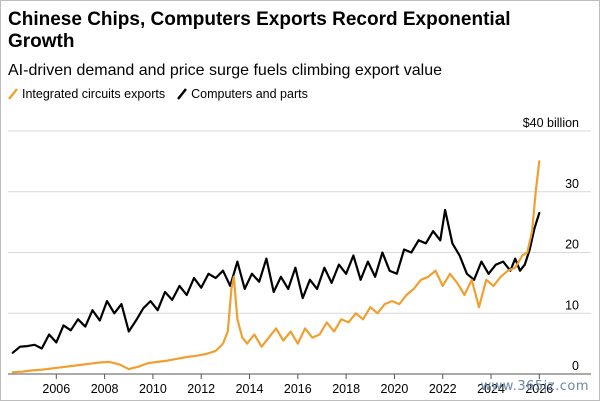 The width and height of the screenshot is (600, 401). Describe the element at coordinates (201, 389) in the screenshot. I see `x-tick-label-2012: 2012` at that location.